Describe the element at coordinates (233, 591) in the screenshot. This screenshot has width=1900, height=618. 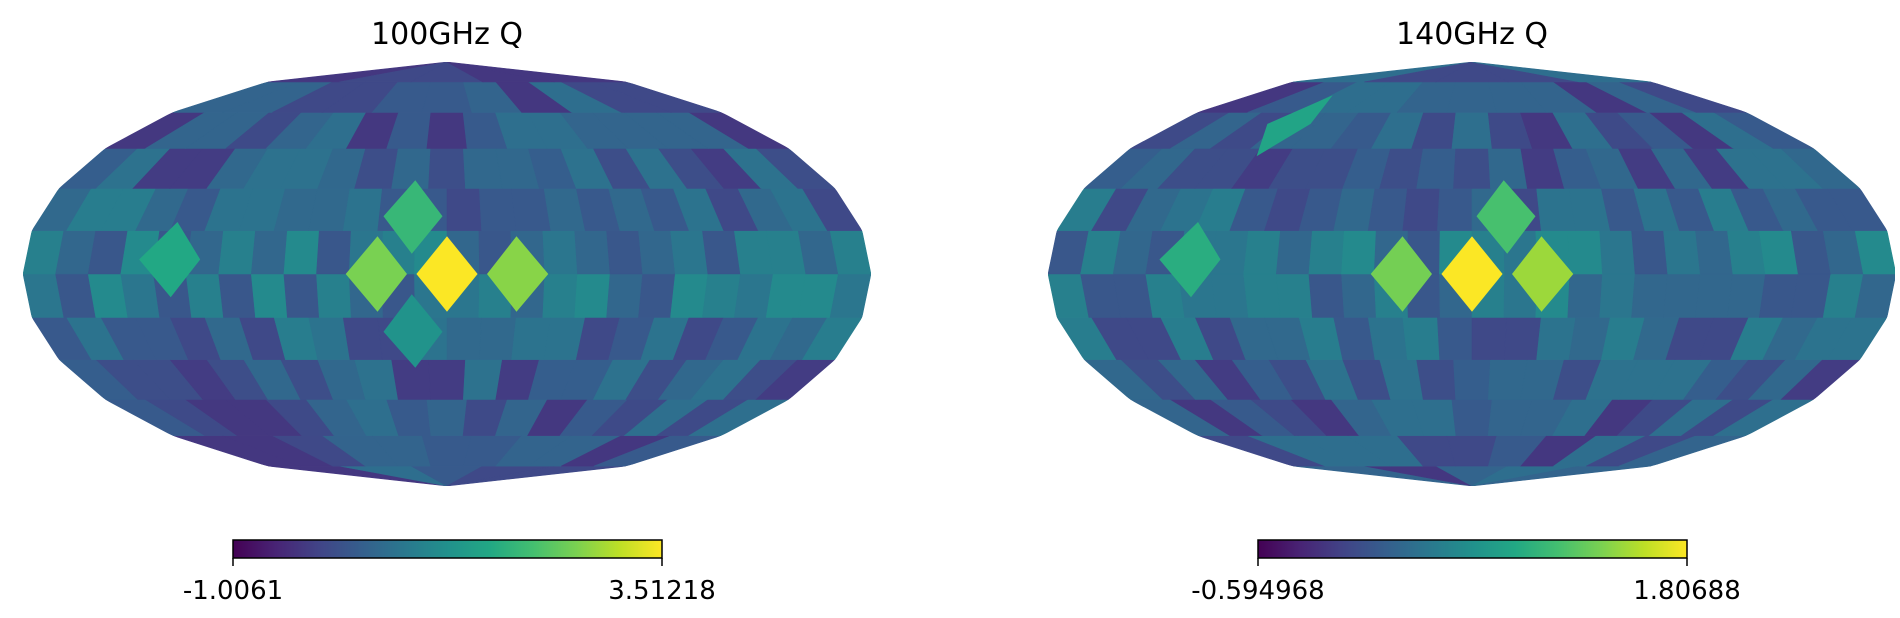
I see `colorbar-min-label: -1.0061` at that location.